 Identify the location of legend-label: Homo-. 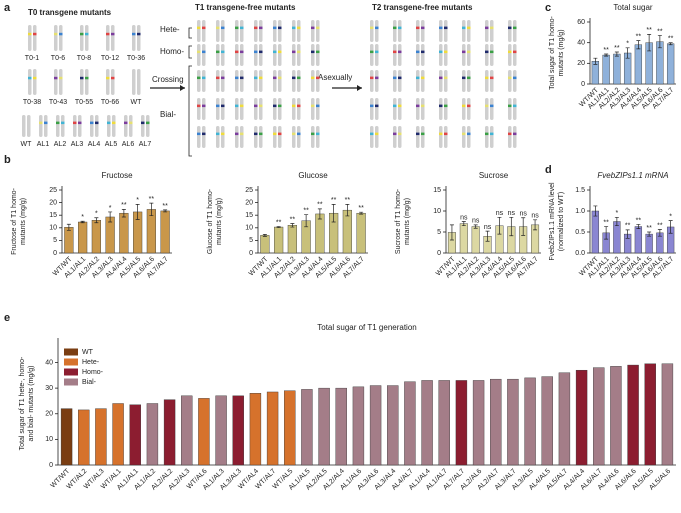
(93, 372).